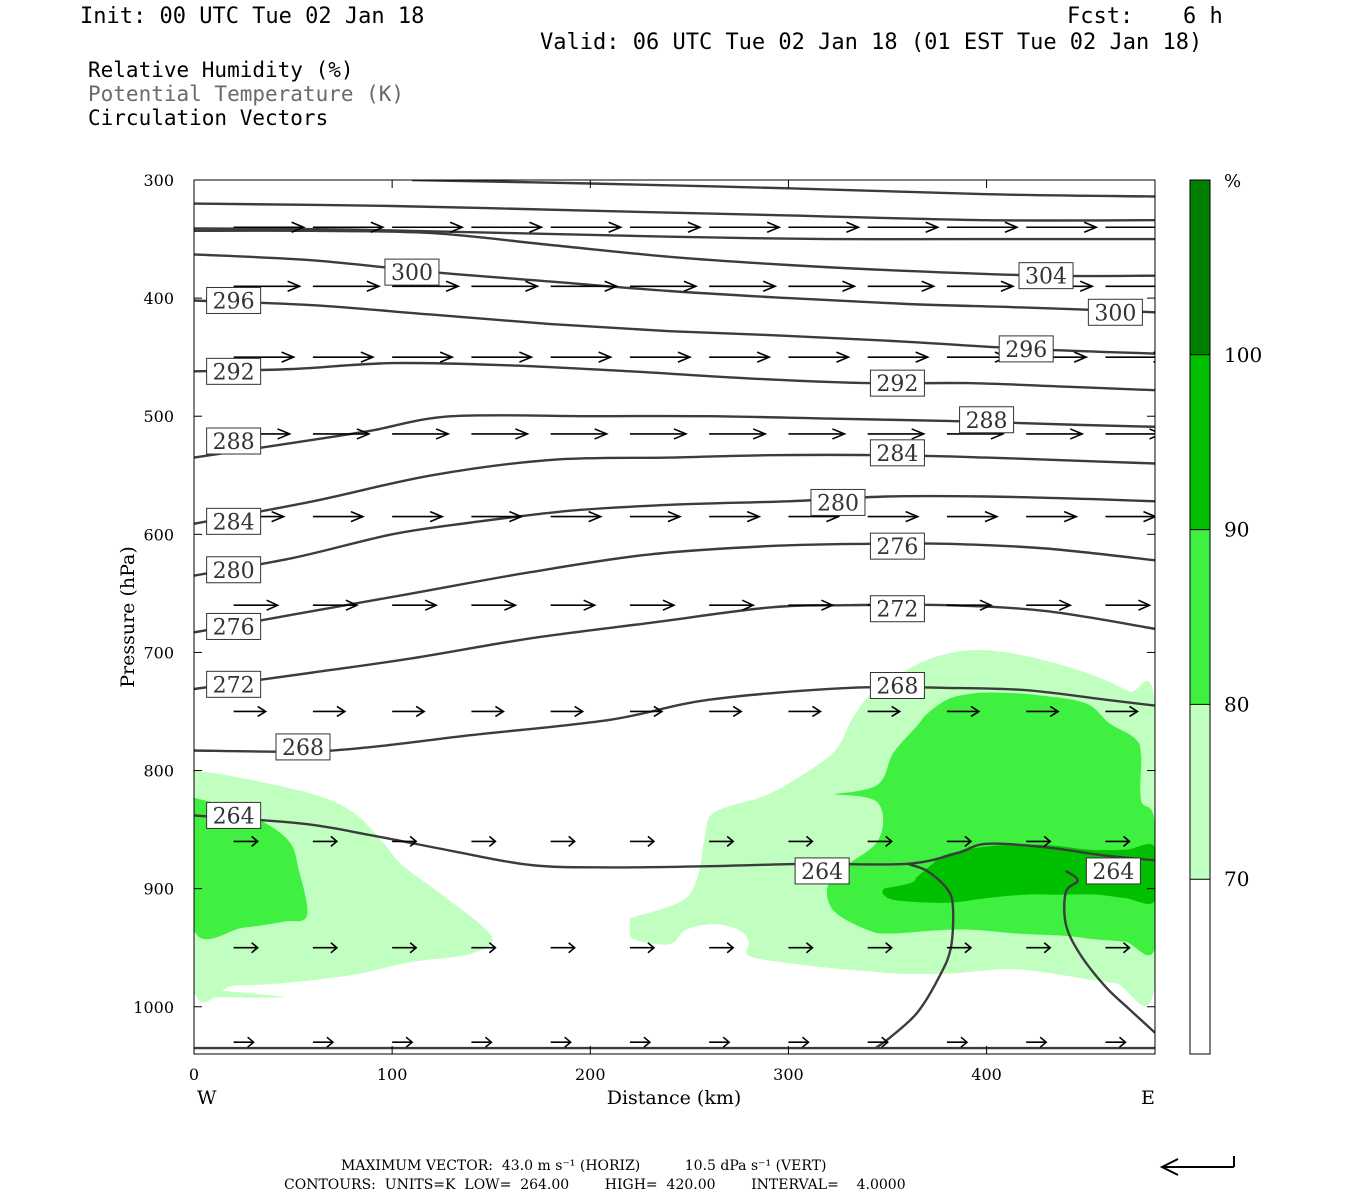 The width and height of the screenshot is (1350, 1200). What do you see at coordinates (987, 420) in the screenshot?
I see `theta-label-288: 288` at bounding box center [987, 420].